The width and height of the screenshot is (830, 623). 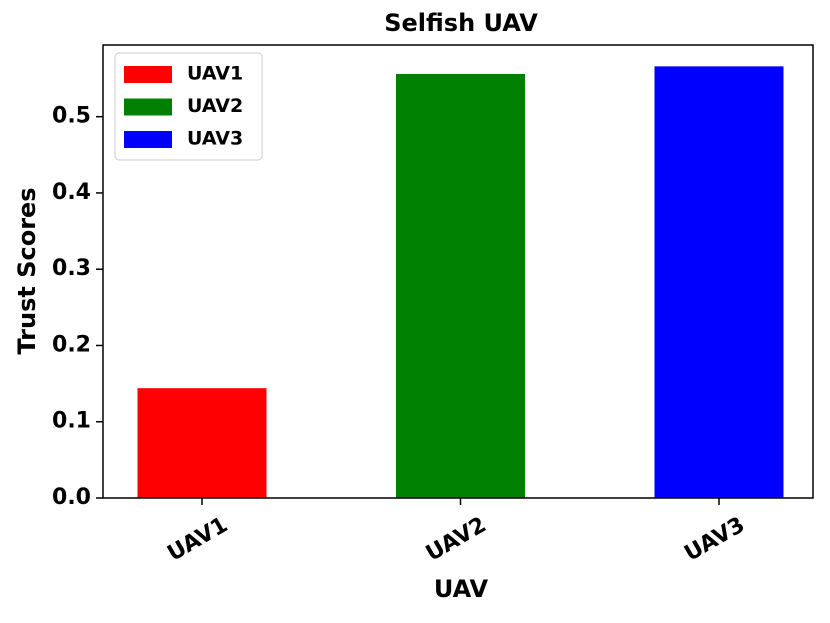 I want to click on legend-label: UAV3, so click(x=215, y=139).